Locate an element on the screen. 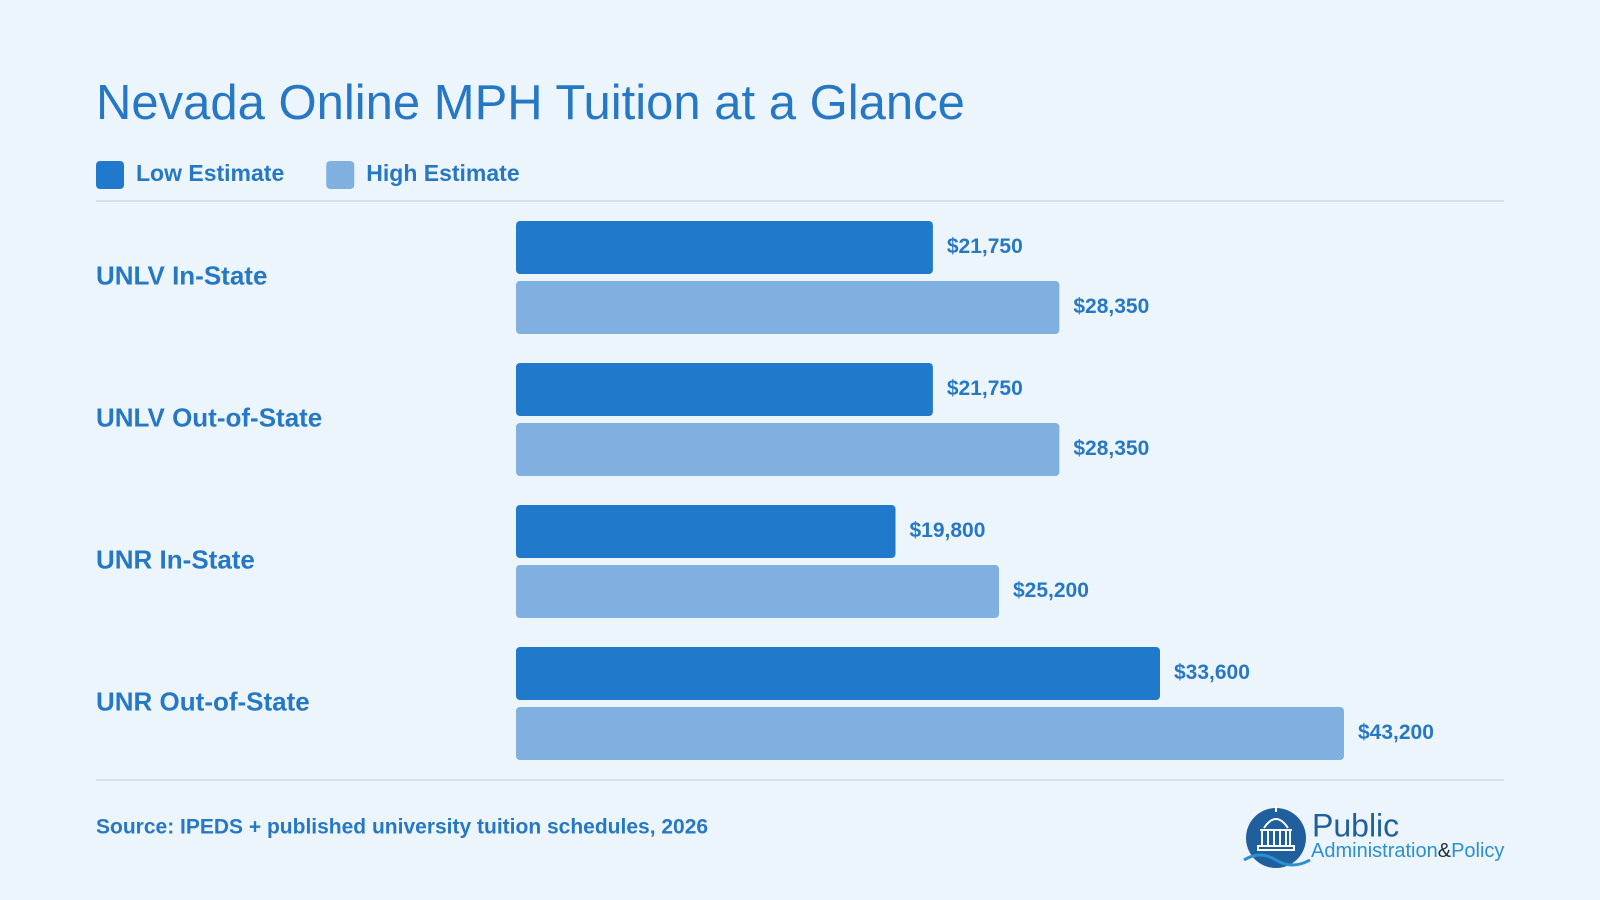 The image size is (1600, 900). legend-label: High Estimate is located at coordinates (442, 173).